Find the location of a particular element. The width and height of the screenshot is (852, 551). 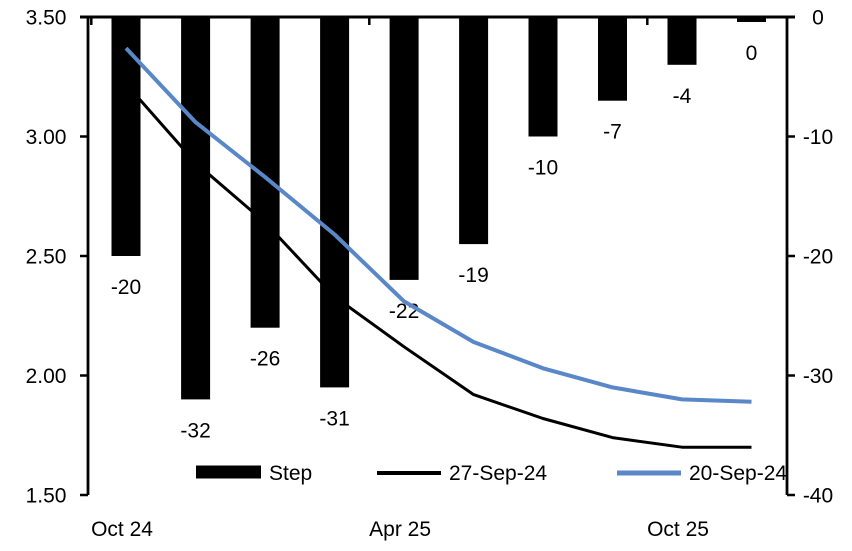

step-bar-value-label: -19 is located at coordinates (473, 275).